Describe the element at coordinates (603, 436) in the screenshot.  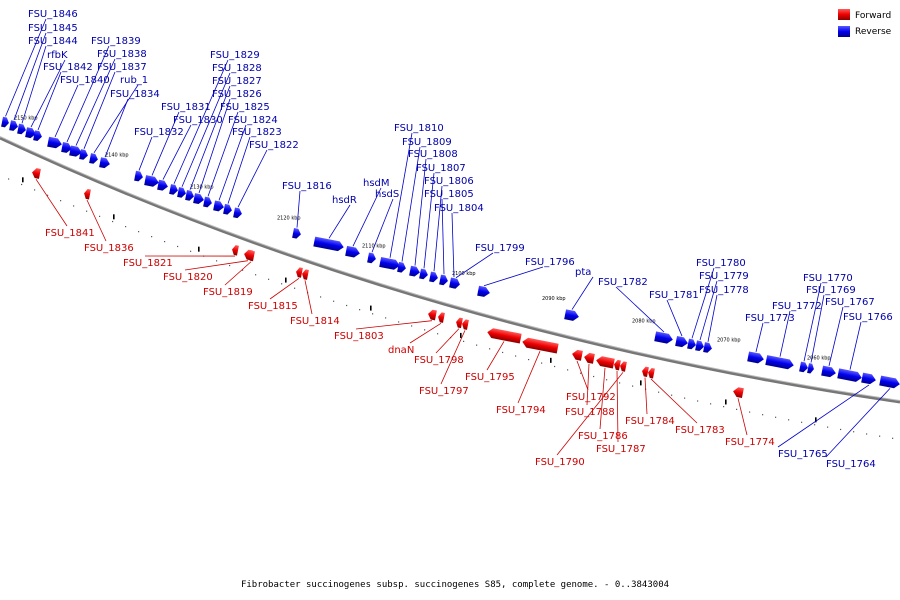
I see `gene-label-FSU_1786: FSU_1786` at that location.